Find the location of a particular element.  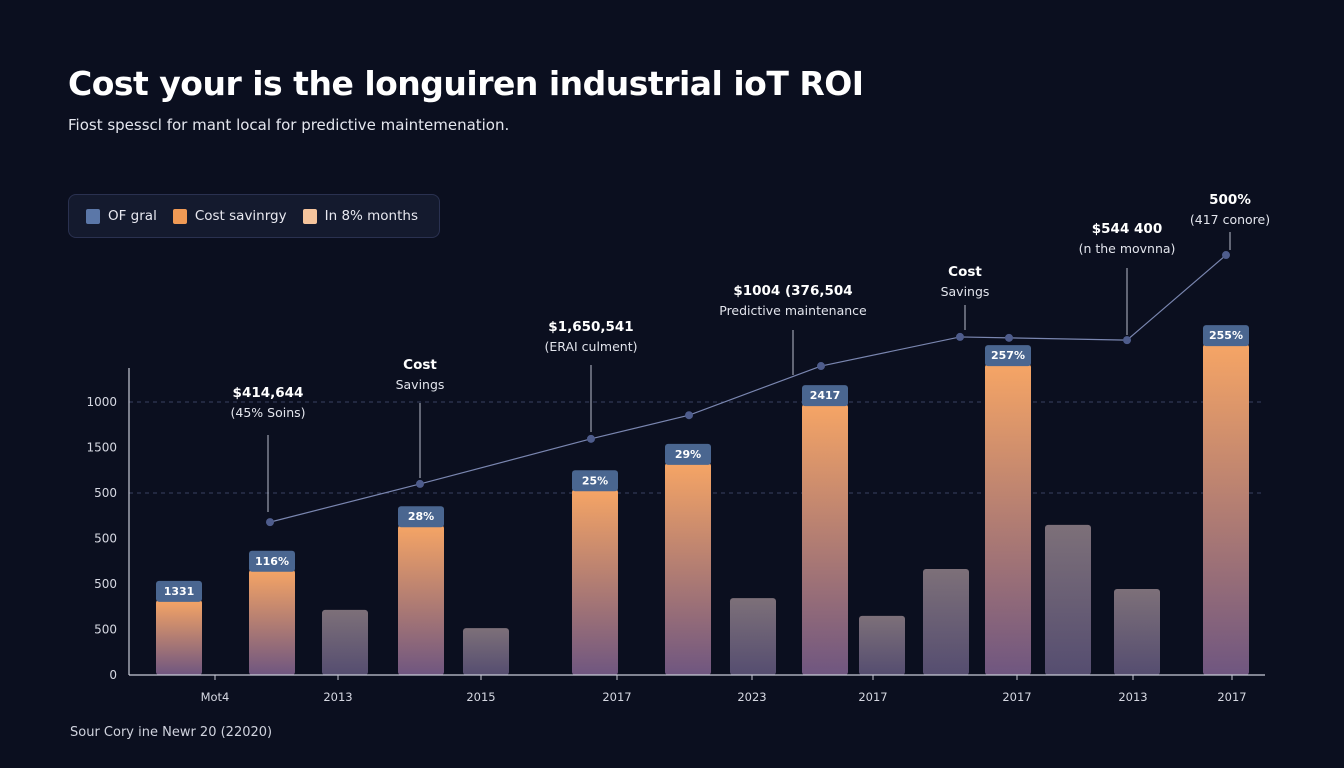

annotation-value: $414,644 is located at coordinates (268, 393).